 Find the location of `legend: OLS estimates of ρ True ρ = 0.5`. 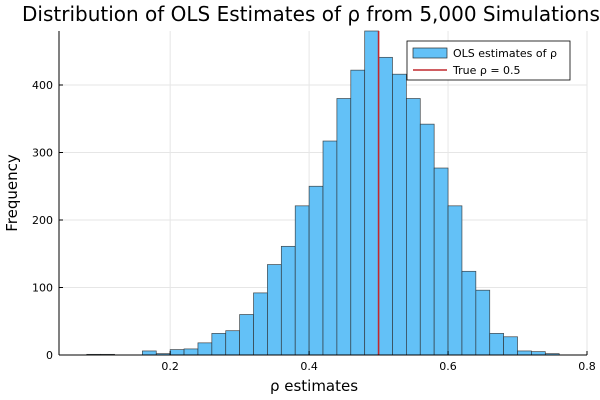

legend: OLS estimates of ρ True ρ = 0.5 is located at coordinates (488, 60).